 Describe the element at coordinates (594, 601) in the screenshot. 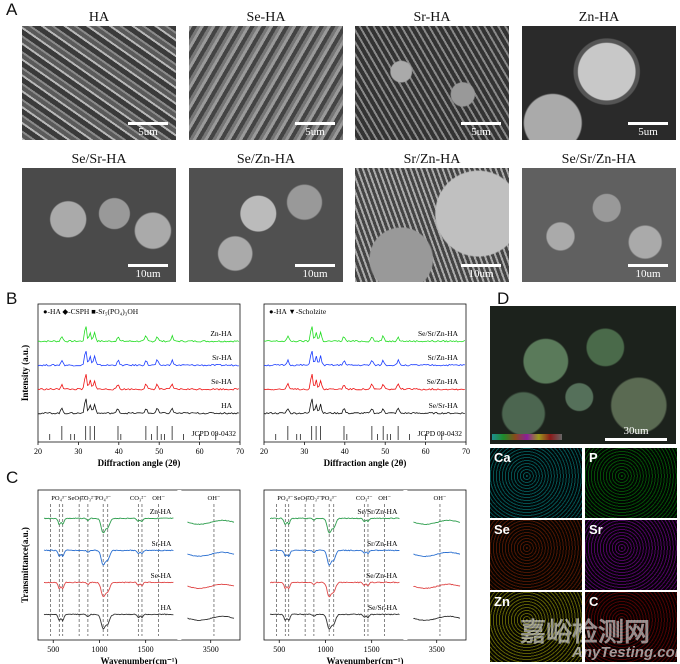

I see `eds-map-label-c: C` at that location.